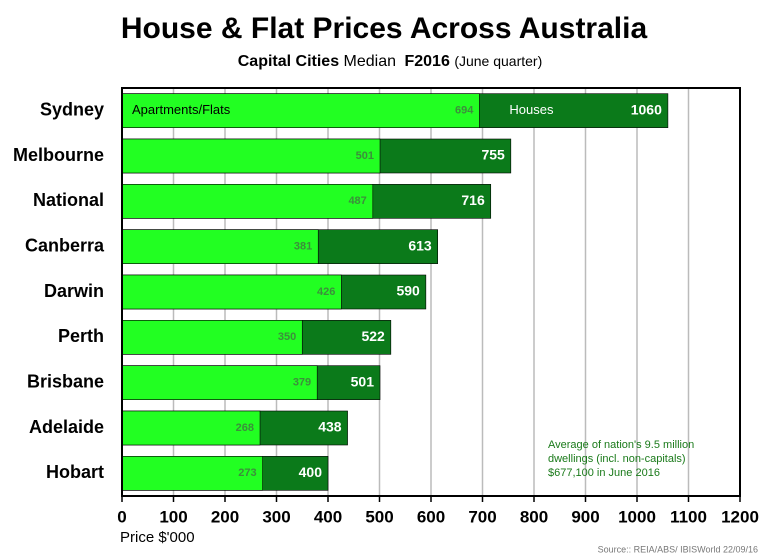 This screenshot has height=559, width=768. I want to click on value-label: 438, so click(330, 427).